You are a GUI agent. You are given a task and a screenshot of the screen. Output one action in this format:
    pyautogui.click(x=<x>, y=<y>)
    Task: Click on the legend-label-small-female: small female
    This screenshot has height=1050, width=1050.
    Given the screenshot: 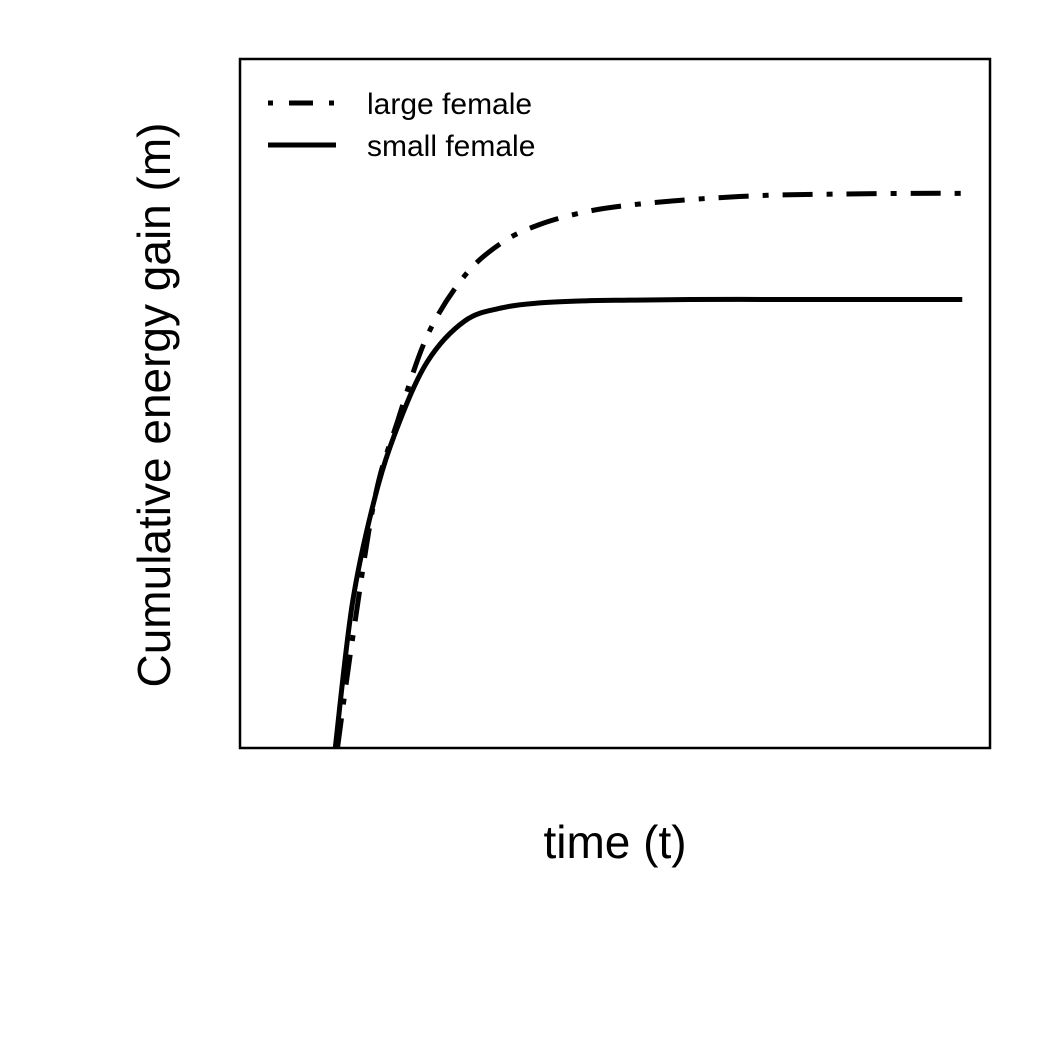 What is the action you would take?
    pyautogui.click(x=451, y=146)
    